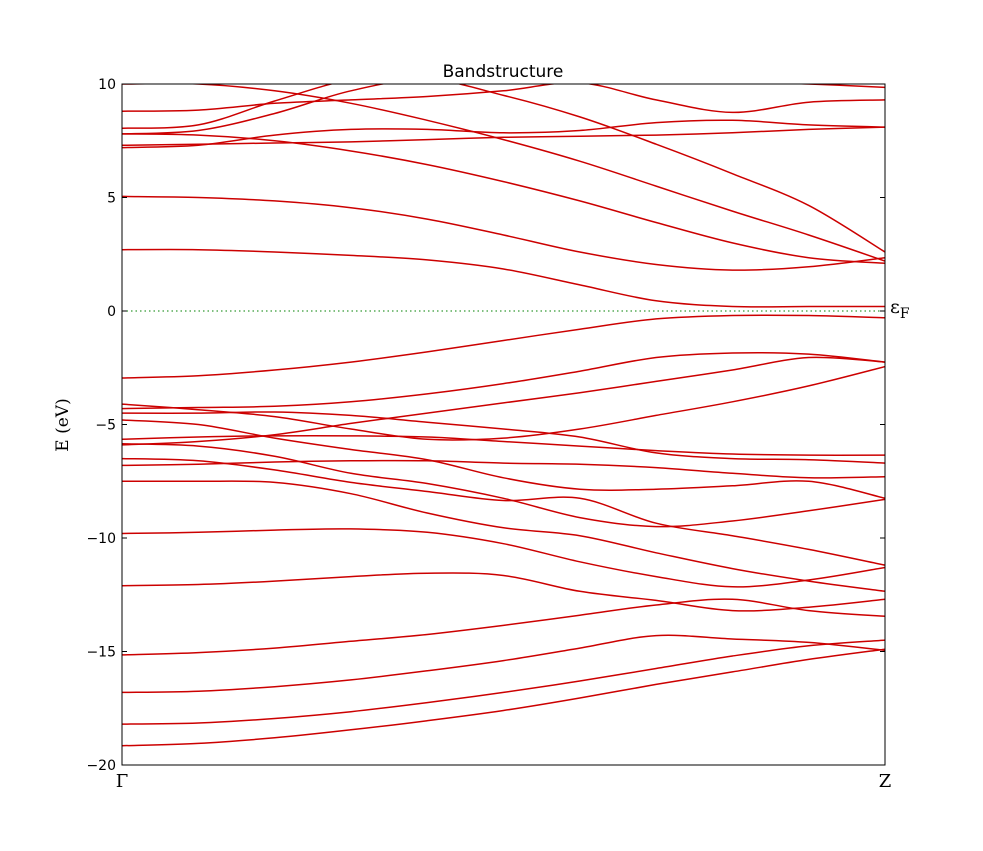  Describe the element at coordinates (63, 424) in the screenshot. I see `y-axis-label: E (eV)` at that location.